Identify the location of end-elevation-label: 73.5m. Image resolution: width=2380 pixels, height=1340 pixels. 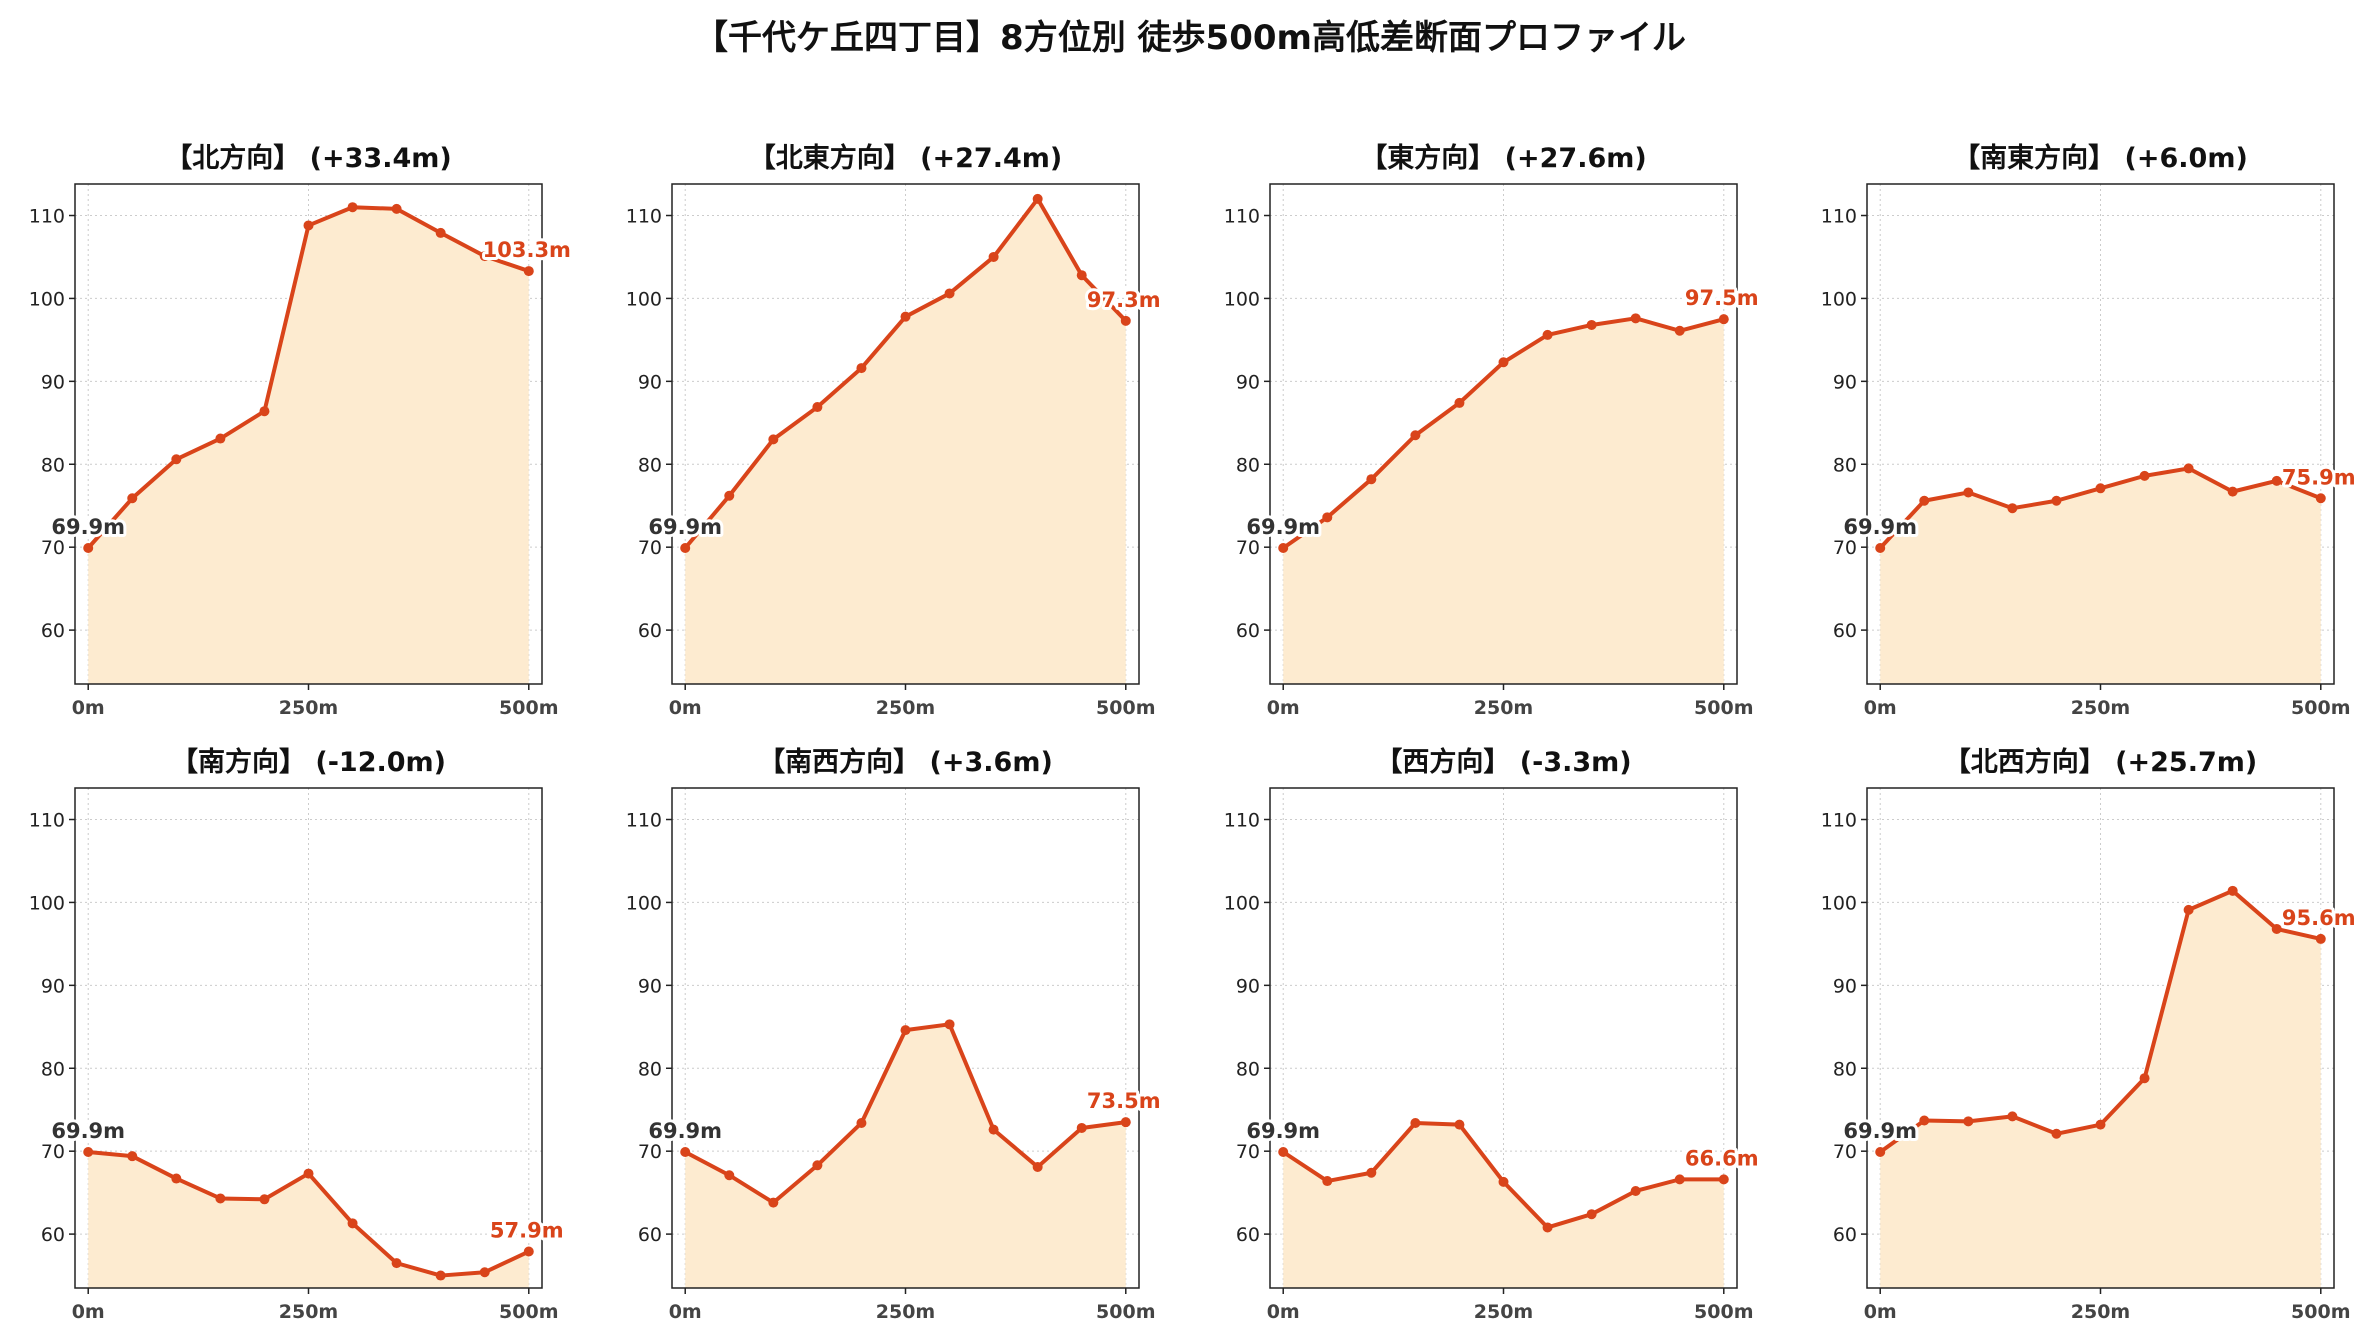
(1124, 1101).